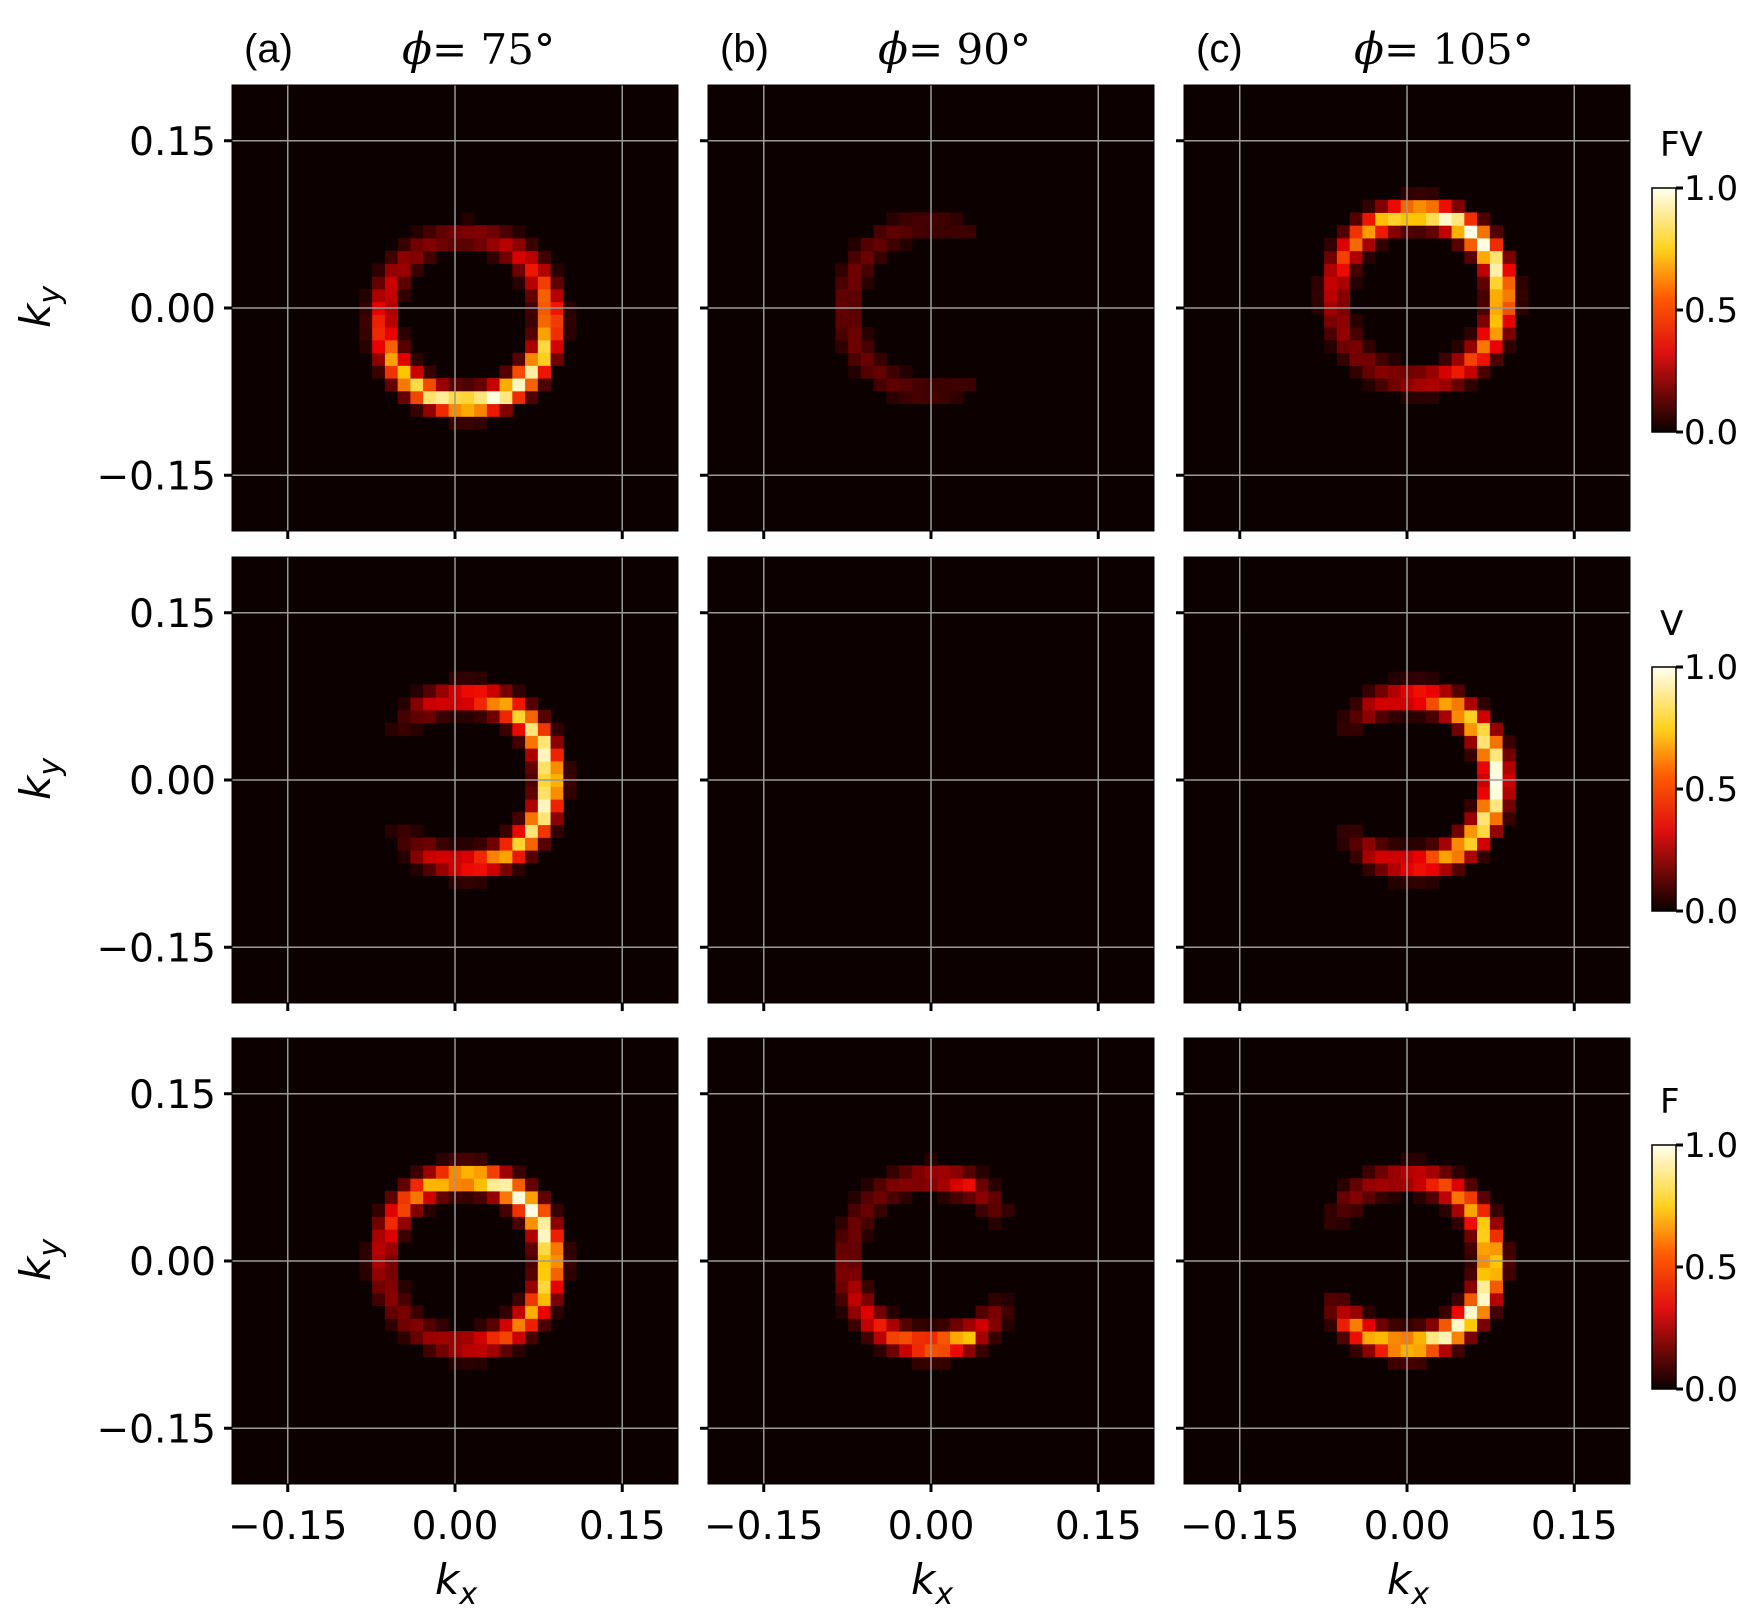 The width and height of the screenshot is (1758, 1608). Describe the element at coordinates (345, 783) in the screenshot. I see `heatmap-panel-r1-c0: −0.15 0.00 0.15 ky` at that location.